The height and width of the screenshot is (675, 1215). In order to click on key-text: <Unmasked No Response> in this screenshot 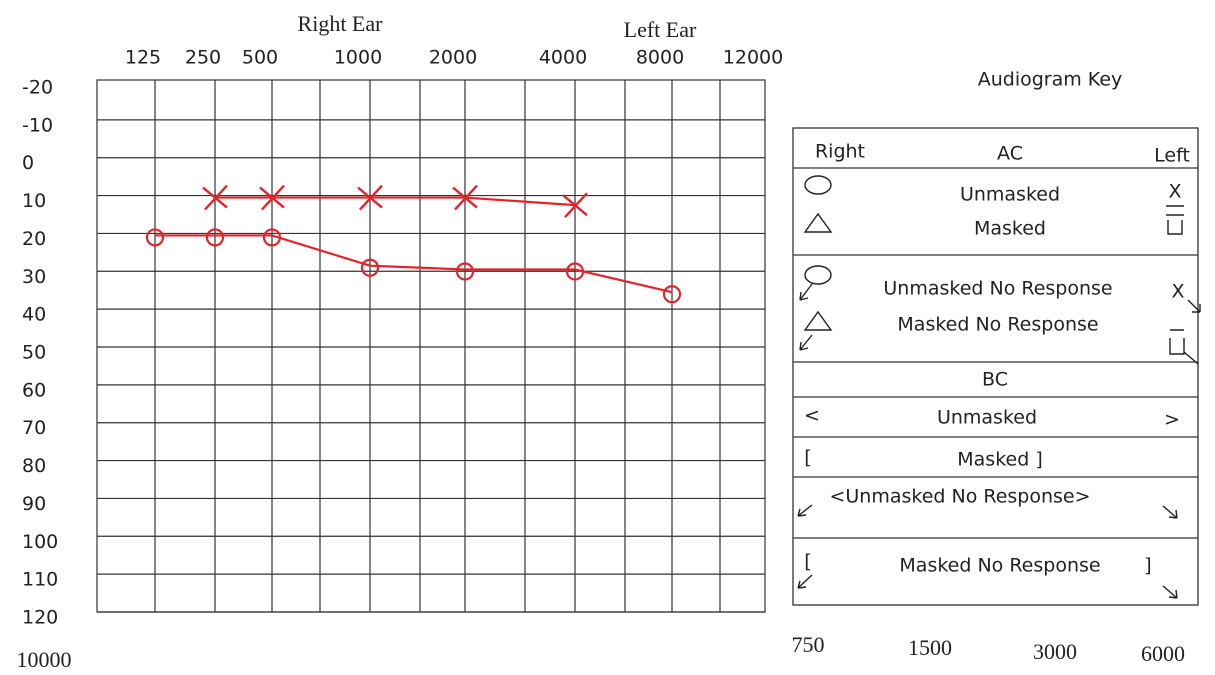, I will do `click(959, 497)`.